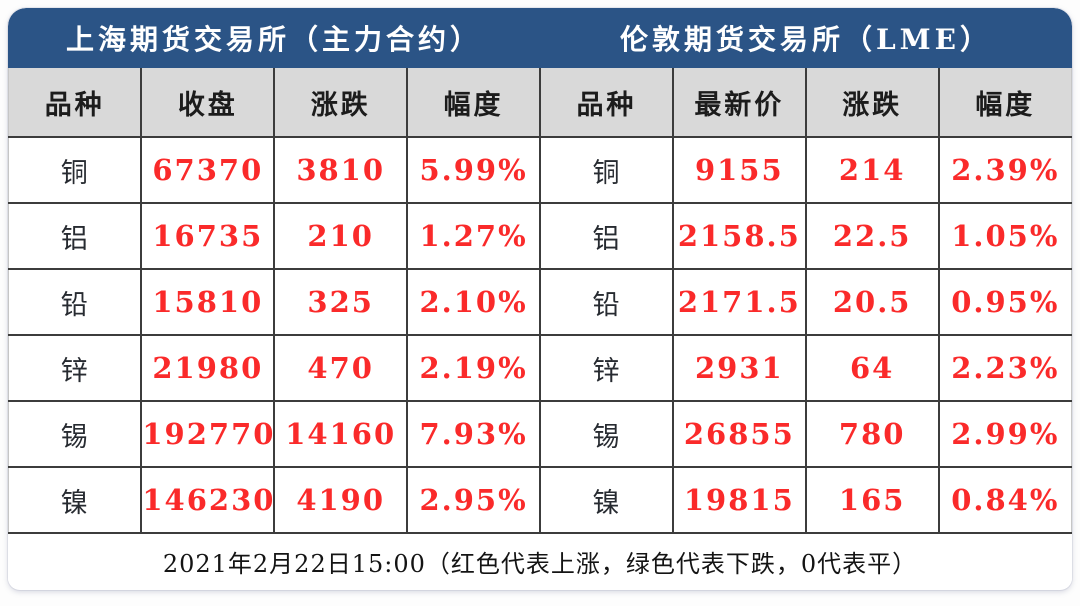  I want to click on value-cell: 9155, so click(739, 170).